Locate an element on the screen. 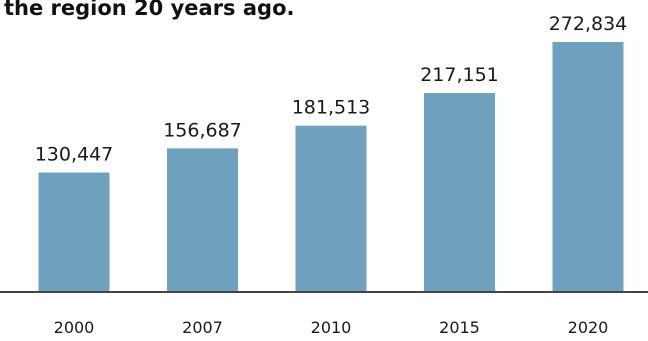 This screenshot has height=341, width=648. x-tick-label-2010: 2010 is located at coordinates (331, 327).